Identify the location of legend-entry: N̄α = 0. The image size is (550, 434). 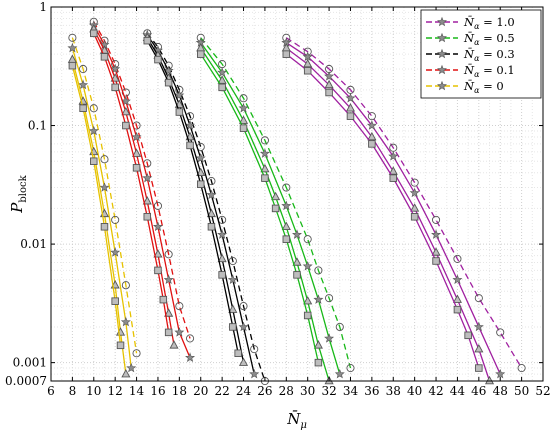
(483, 87).